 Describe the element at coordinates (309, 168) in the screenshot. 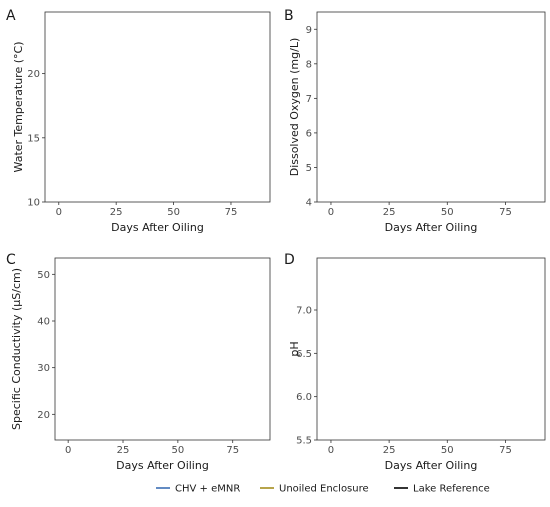

I see `y-tick-label: 5` at that location.